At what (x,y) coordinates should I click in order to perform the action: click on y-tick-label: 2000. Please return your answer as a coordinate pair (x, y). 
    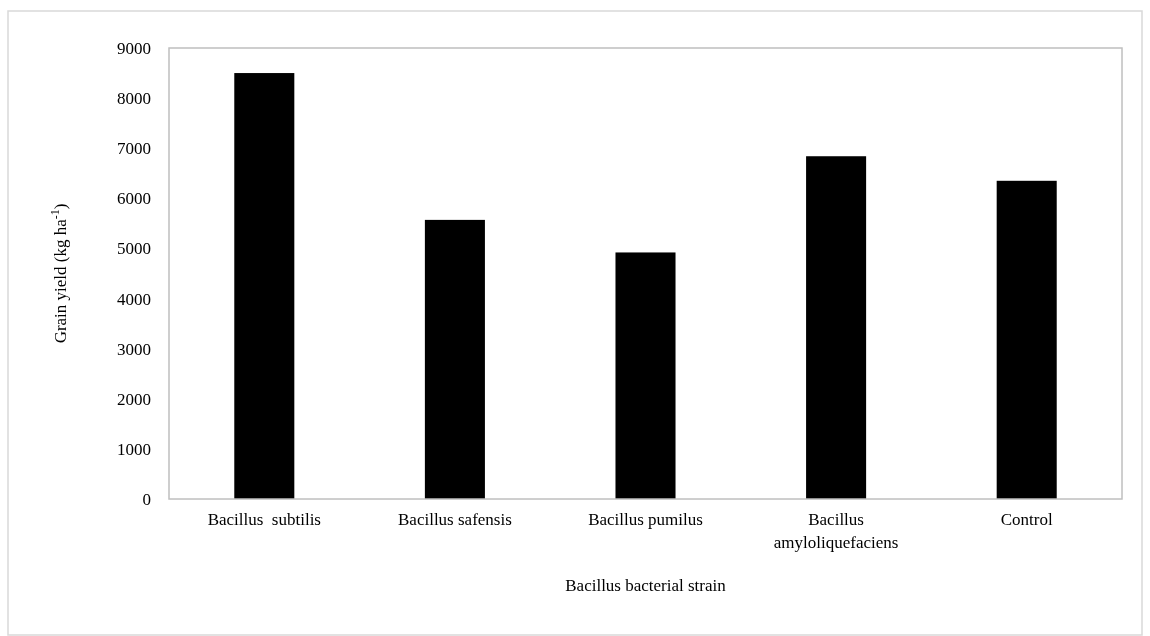
    Looking at the image, I should click on (134, 399).